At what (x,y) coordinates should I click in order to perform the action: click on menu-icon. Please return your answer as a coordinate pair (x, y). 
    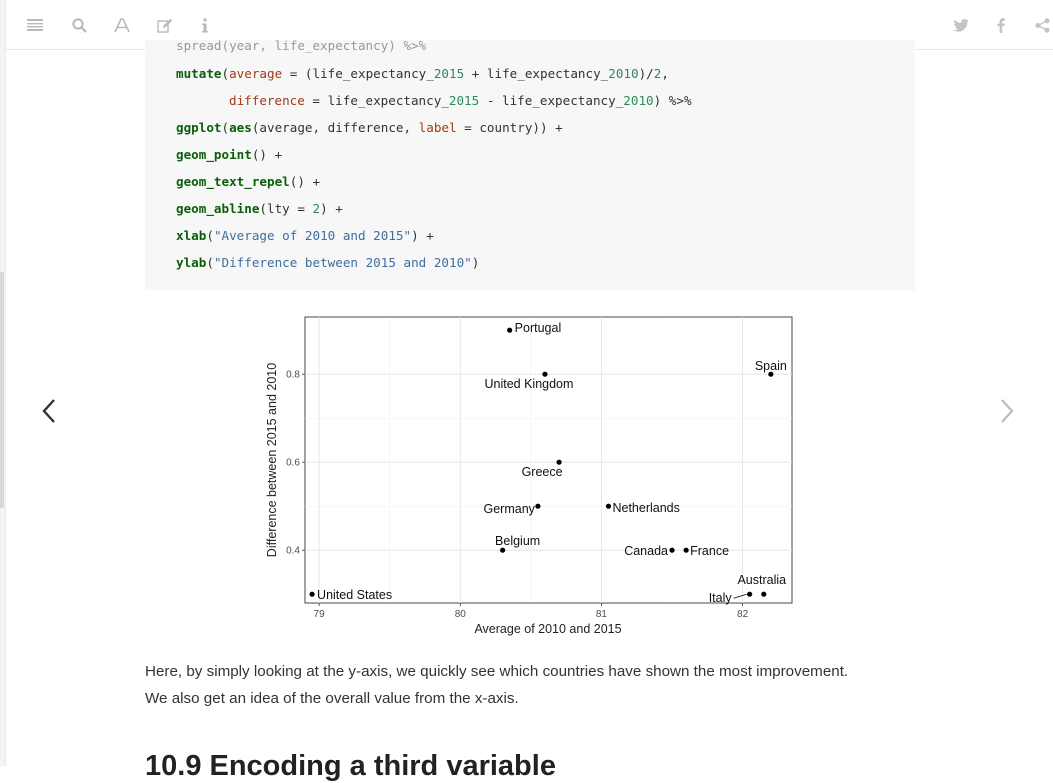
    Looking at the image, I should click on (35, 25).